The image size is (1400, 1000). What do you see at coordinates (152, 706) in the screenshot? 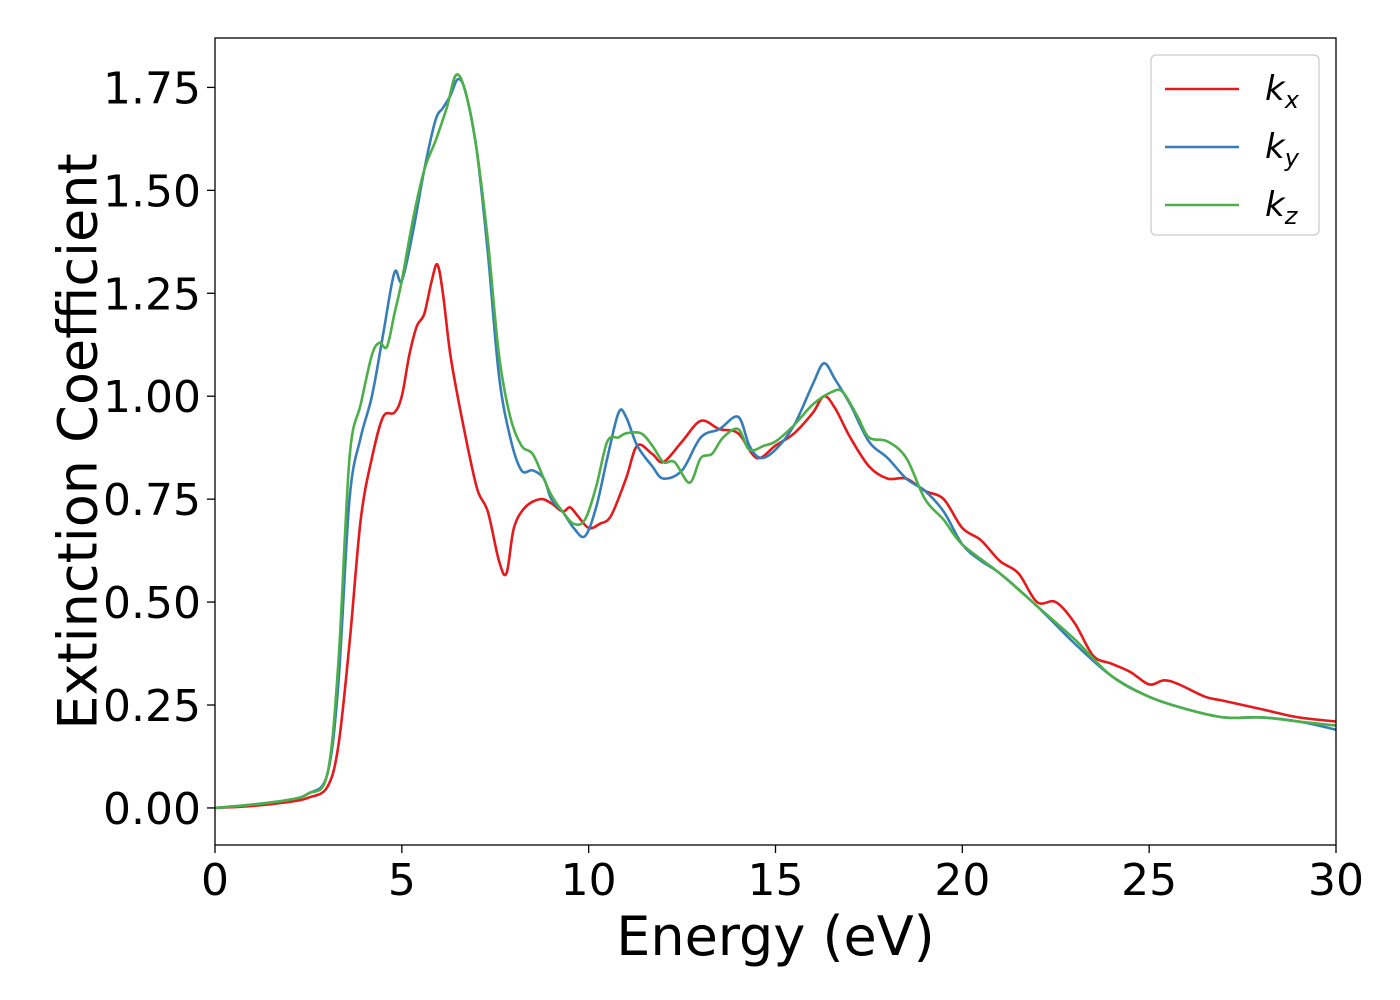
I see `y-tick-label: 0.25` at bounding box center [152, 706].